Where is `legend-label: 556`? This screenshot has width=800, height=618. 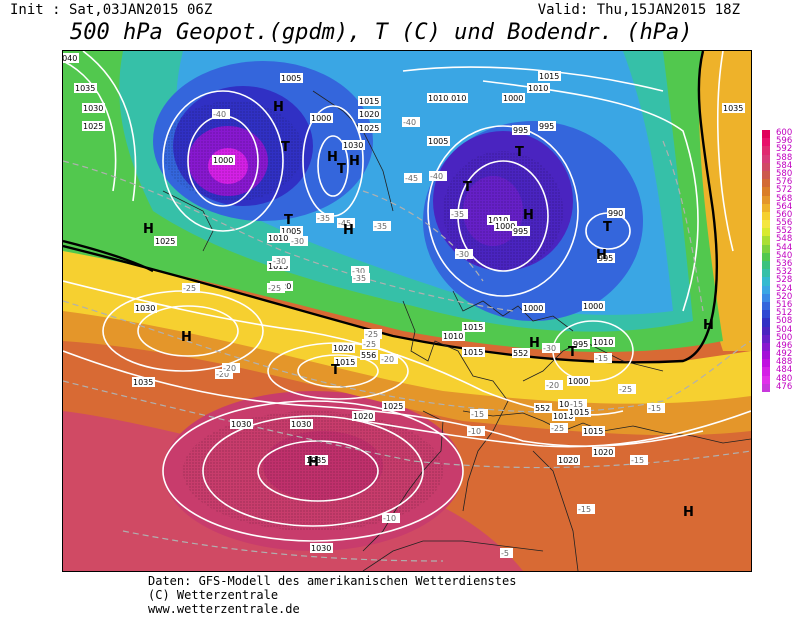
legend-label: 556 is located at coordinates (784, 223).